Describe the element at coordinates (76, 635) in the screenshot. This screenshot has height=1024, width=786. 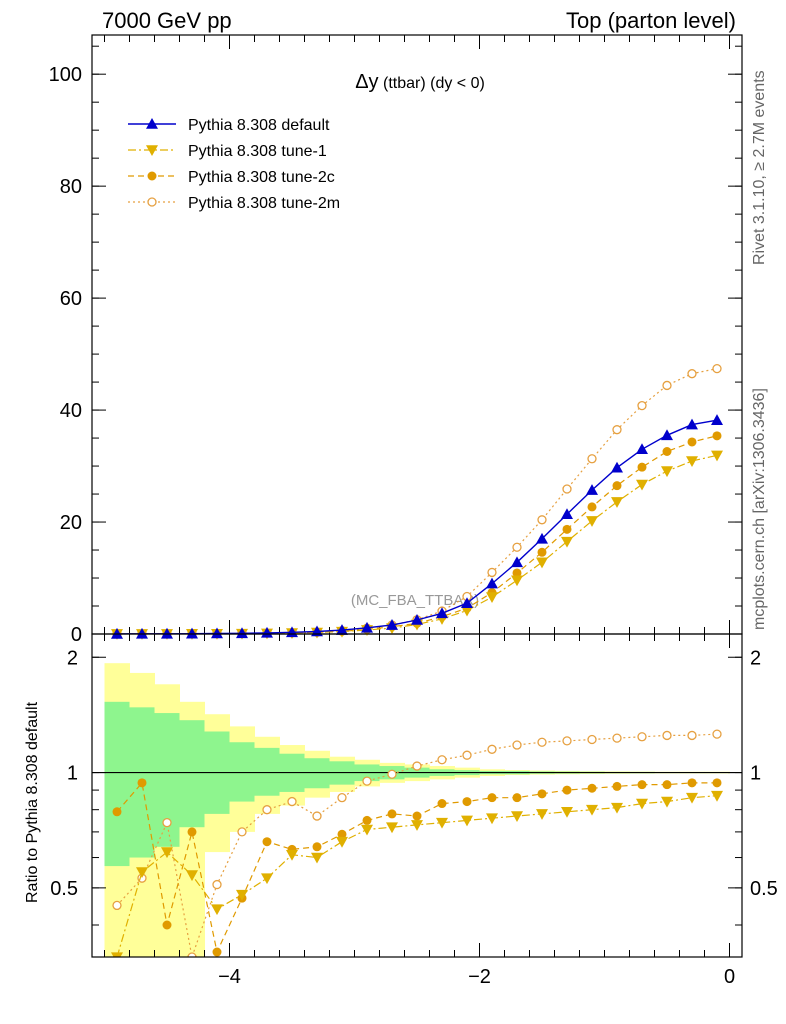
I see `main-y-tick-label: 0` at that location.